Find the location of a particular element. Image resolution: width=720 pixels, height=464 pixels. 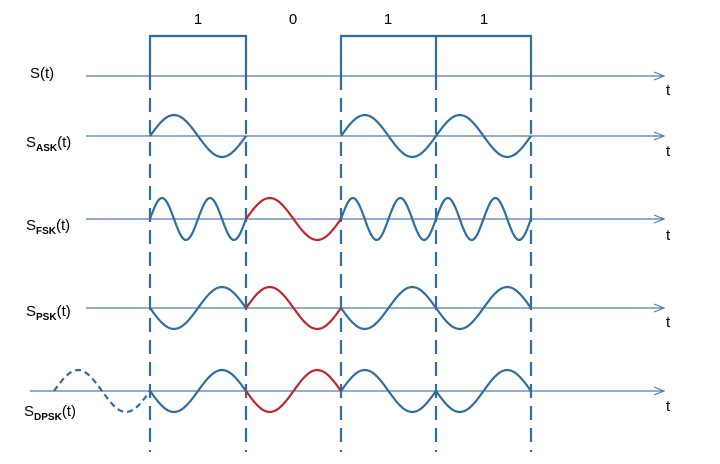

label-s-ask: SASK(t) is located at coordinates (48, 144).